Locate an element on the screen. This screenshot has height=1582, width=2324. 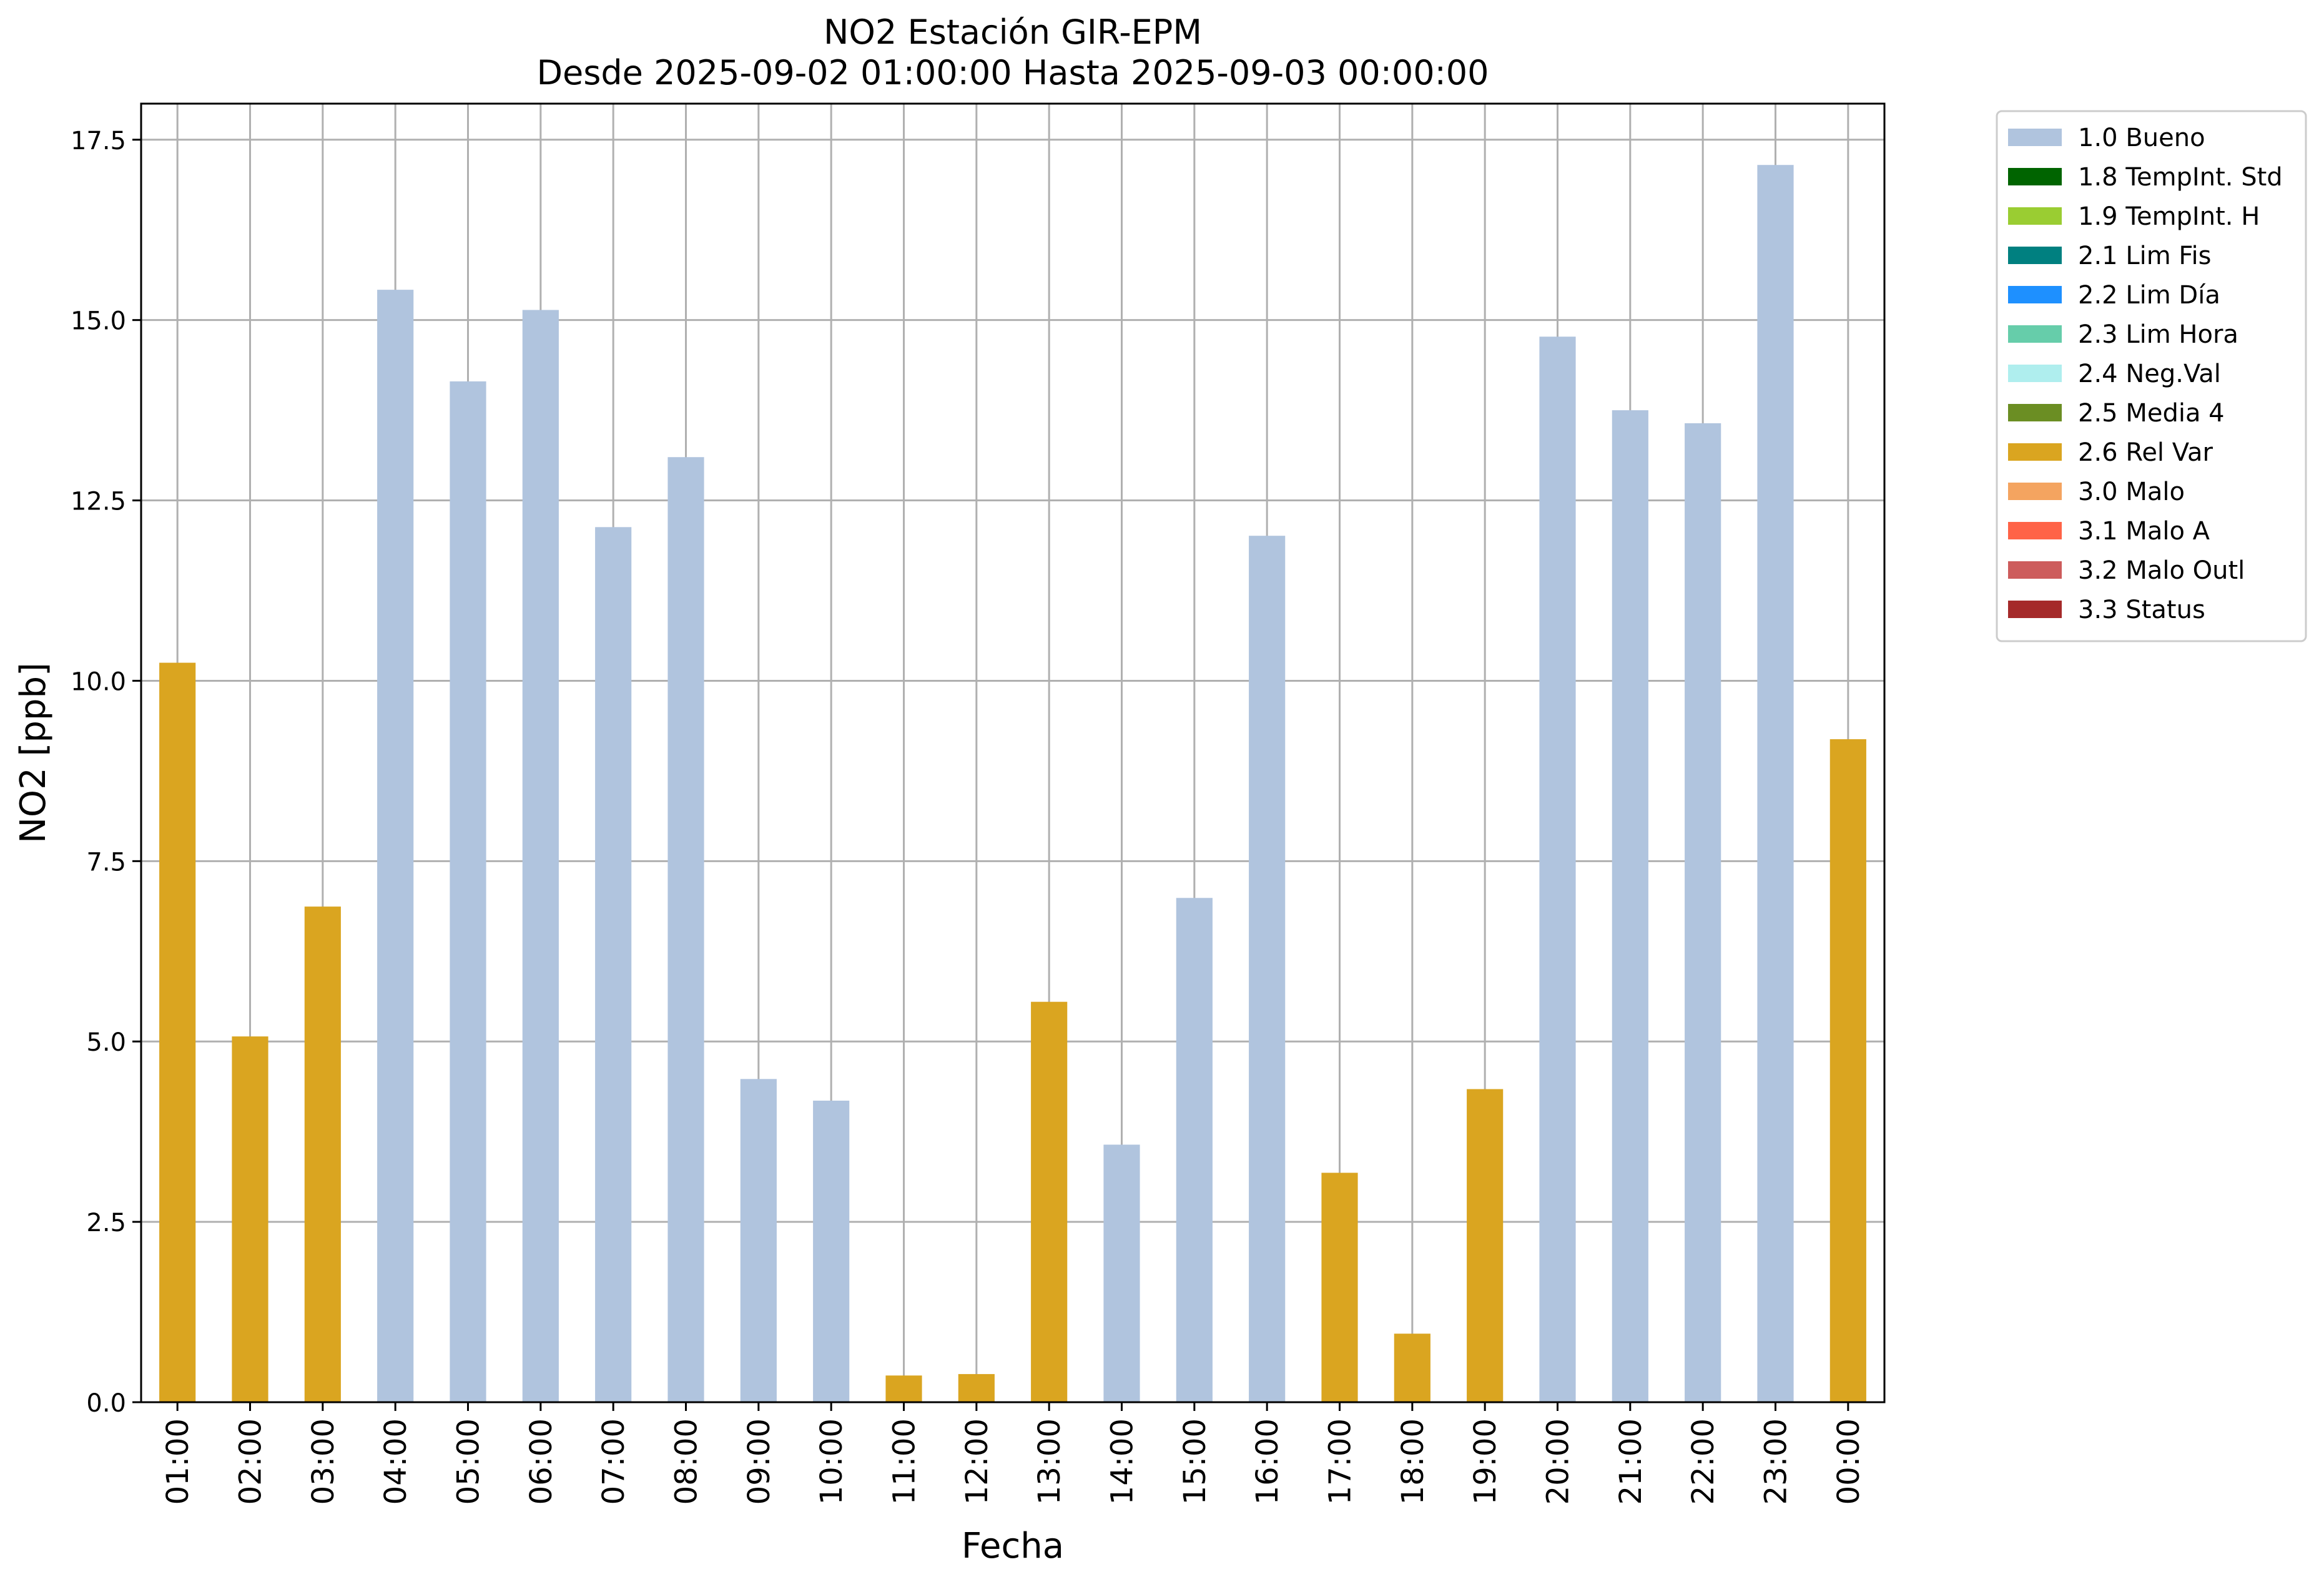
y-tick-label: 0.0 is located at coordinates (106, 1403).